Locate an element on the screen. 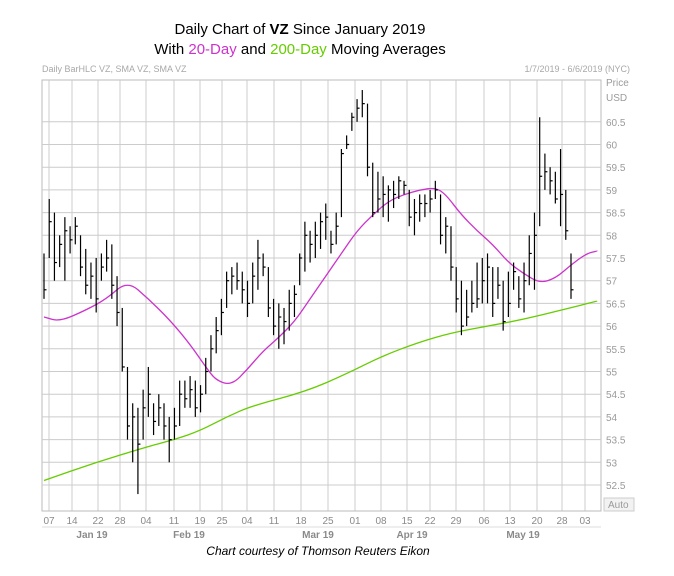 The height and width of the screenshot is (576, 674). auto-scale-label: Auto is located at coordinates (618, 505).